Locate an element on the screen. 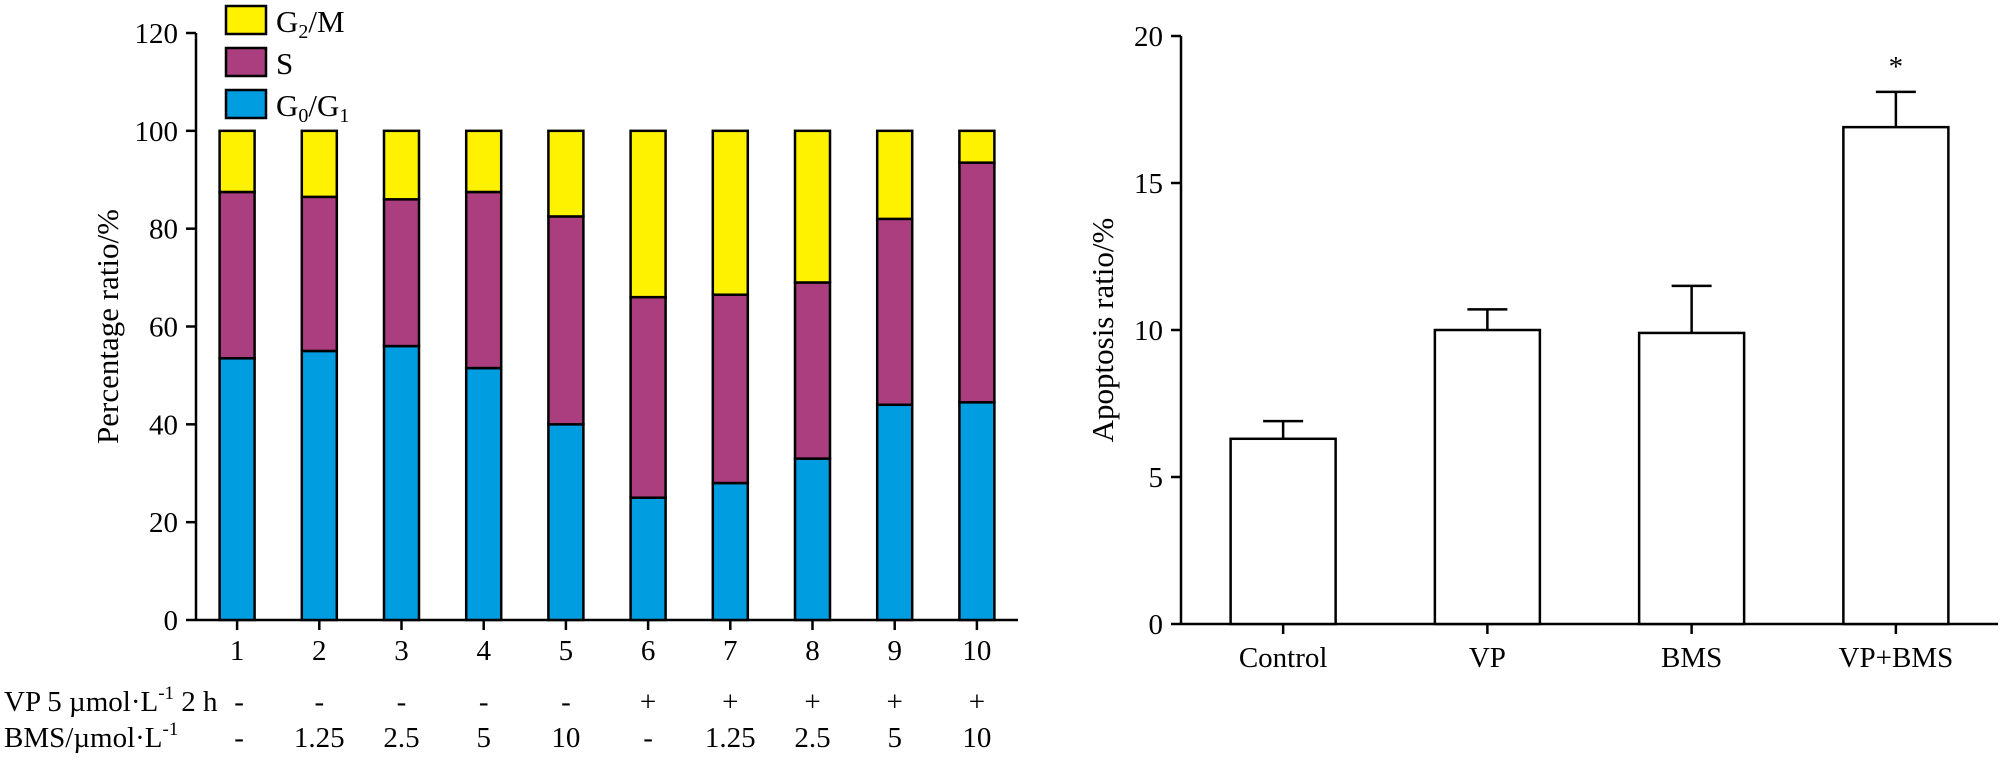  condition-label-text: 2 h is located at coordinates (196, 702).